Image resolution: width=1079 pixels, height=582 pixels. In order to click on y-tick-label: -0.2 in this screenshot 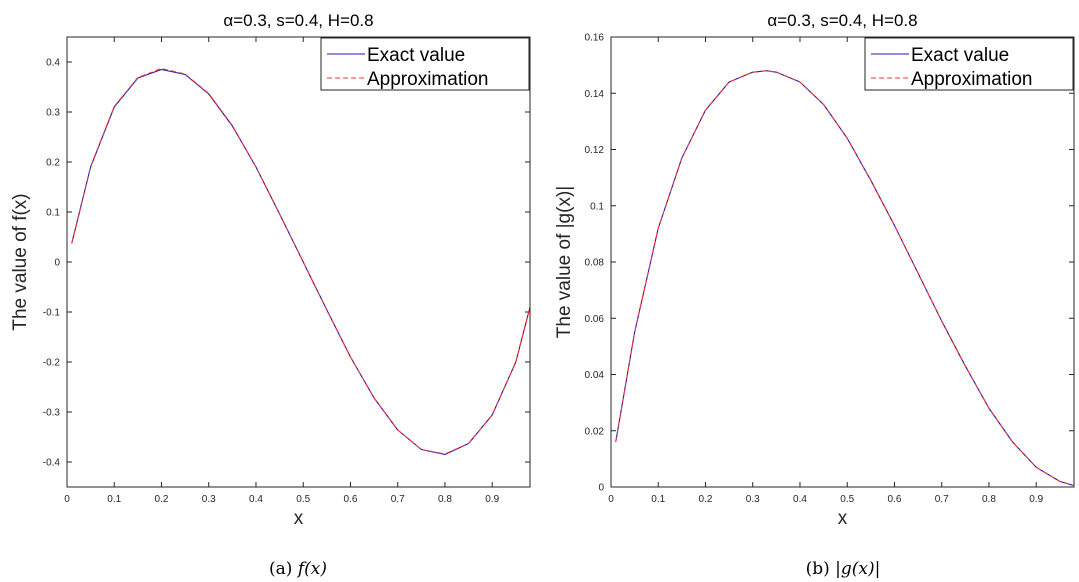, I will do `click(52, 363)`.